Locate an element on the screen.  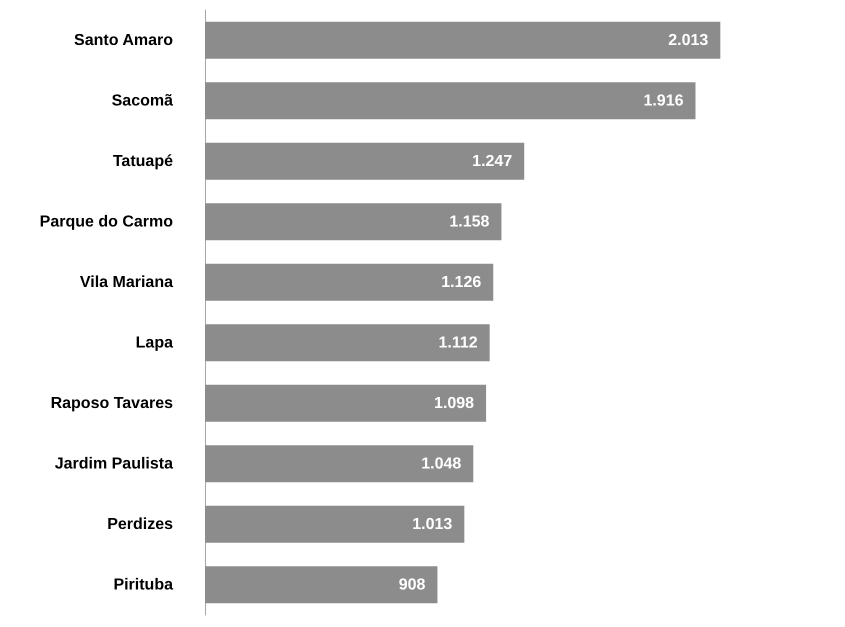
data-label: 1.916 is located at coordinates (663, 101).